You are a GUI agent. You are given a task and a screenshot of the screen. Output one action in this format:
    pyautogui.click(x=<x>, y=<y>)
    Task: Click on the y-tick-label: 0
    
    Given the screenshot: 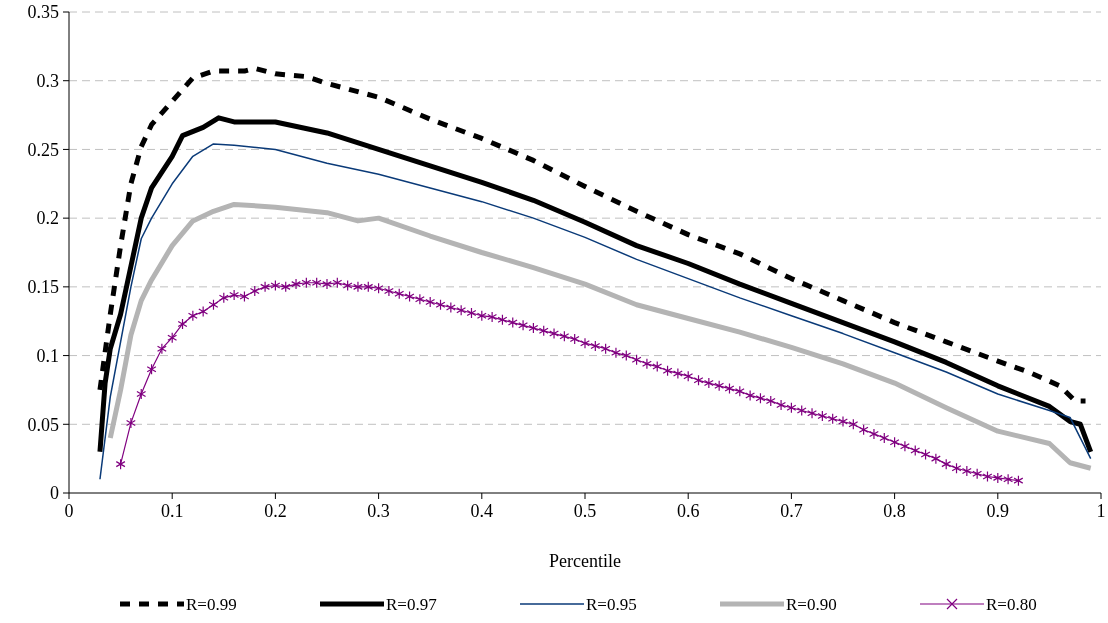 What is the action you would take?
    pyautogui.click(x=54, y=493)
    